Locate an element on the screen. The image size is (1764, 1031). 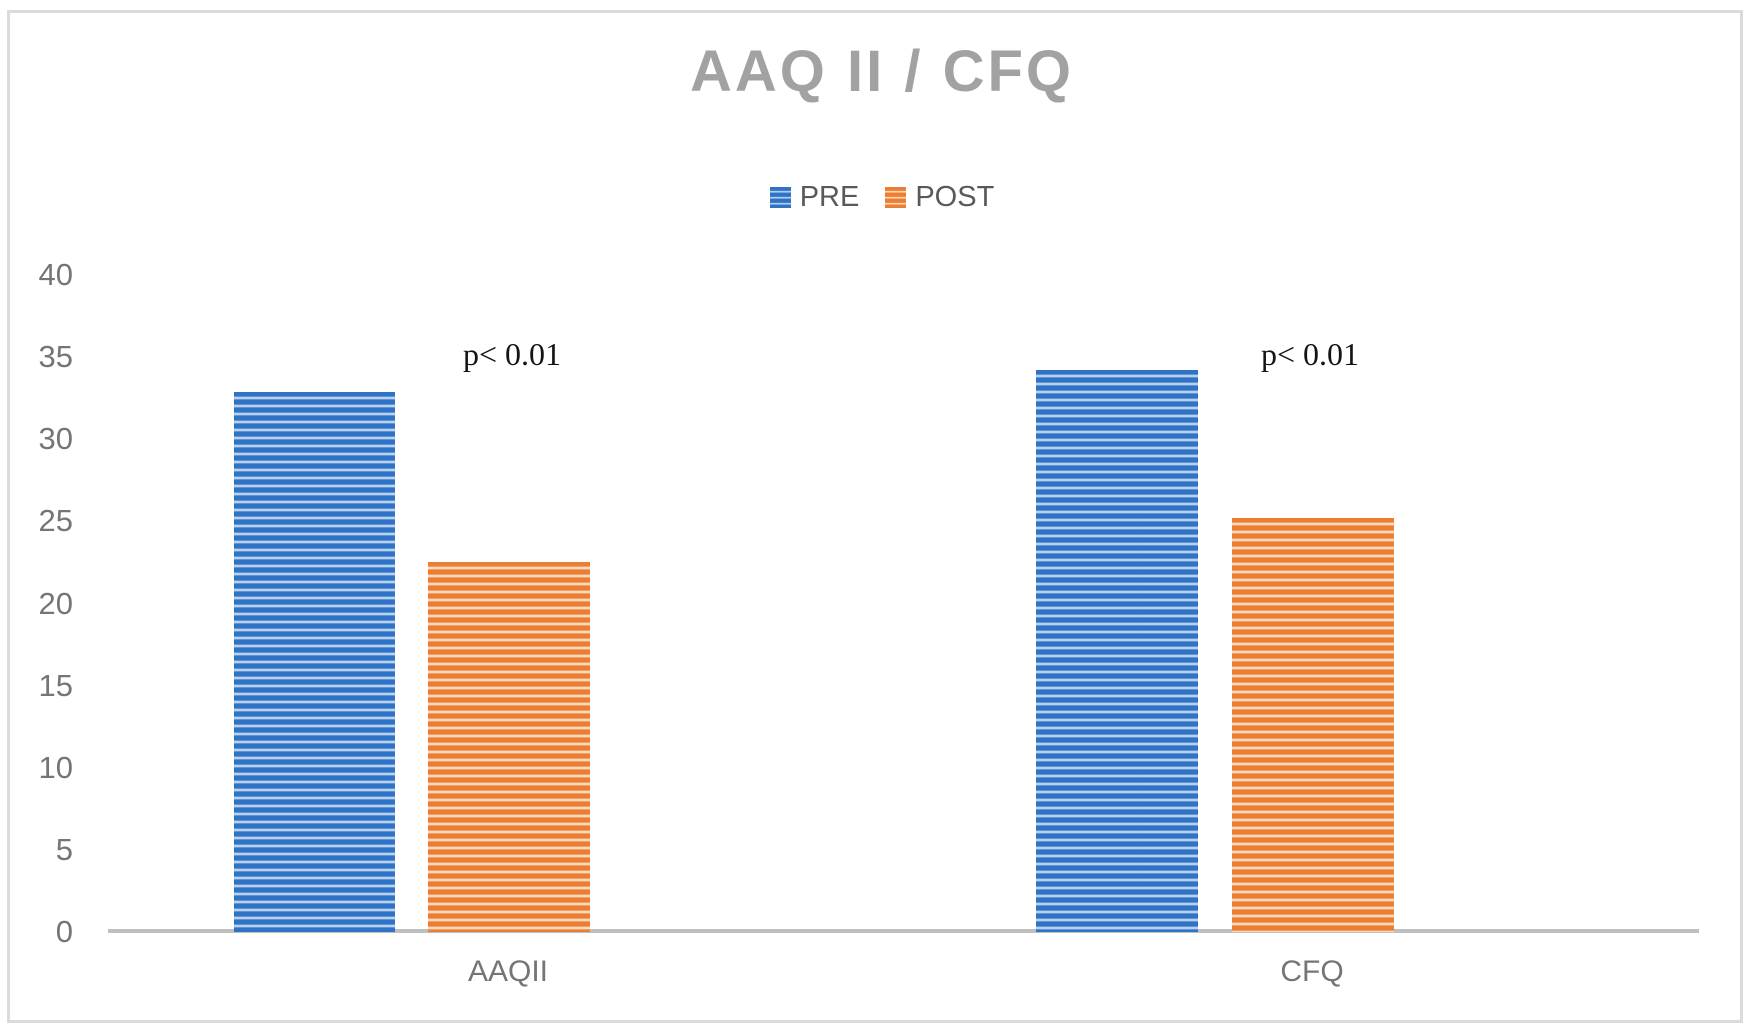
x-category-label-aaqii: AAQII is located at coordinates (508, 971).